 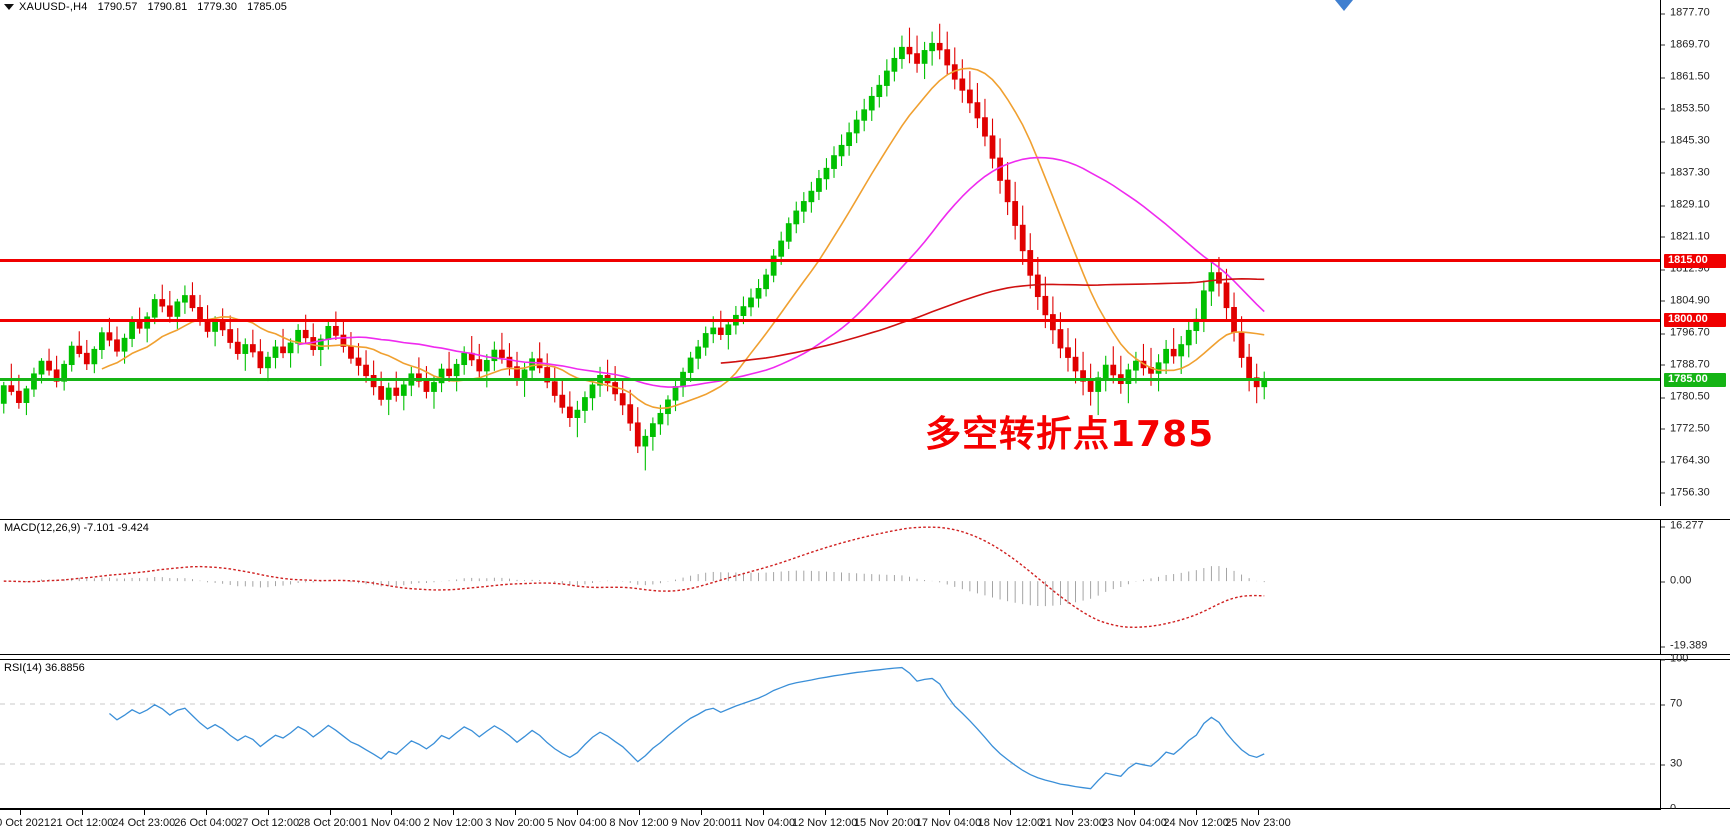 I want to click on macd-tick--19.389: -19.389, so click(x=1695, y=646).